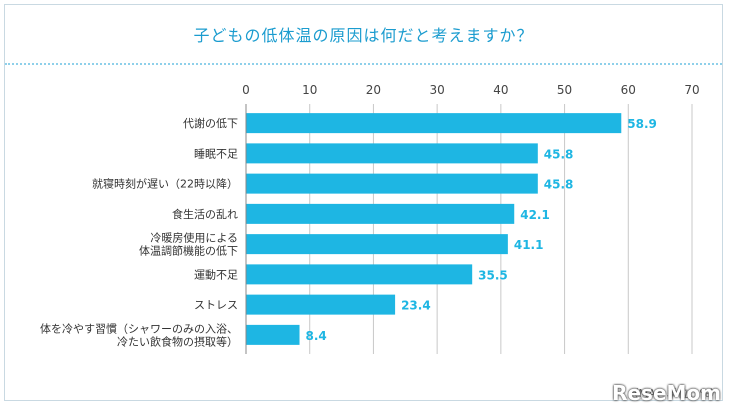 The height and width of the screenshot is (407, 731). Describe the element at coordinates (363, 64) in the screenshot. I see `title-divider` at that location.